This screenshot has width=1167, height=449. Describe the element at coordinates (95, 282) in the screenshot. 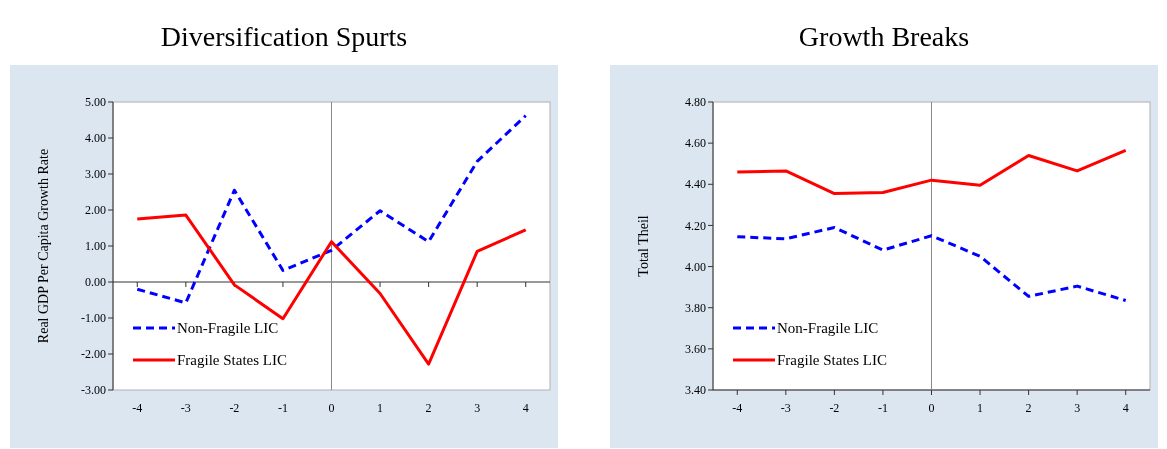

I see `y-tick-label: 0.00` at that location.